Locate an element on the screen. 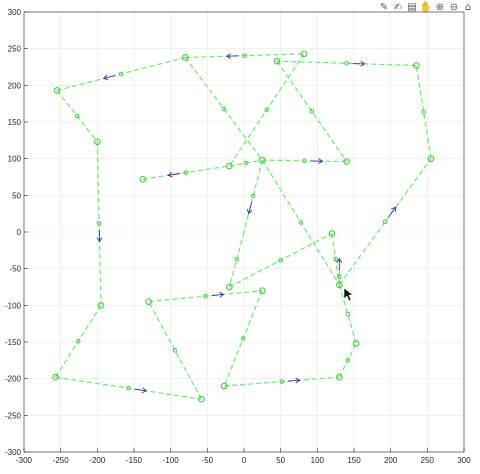 The image size is (480, 474). rotate-icon: ▤ is located at coordinates (412, 7).